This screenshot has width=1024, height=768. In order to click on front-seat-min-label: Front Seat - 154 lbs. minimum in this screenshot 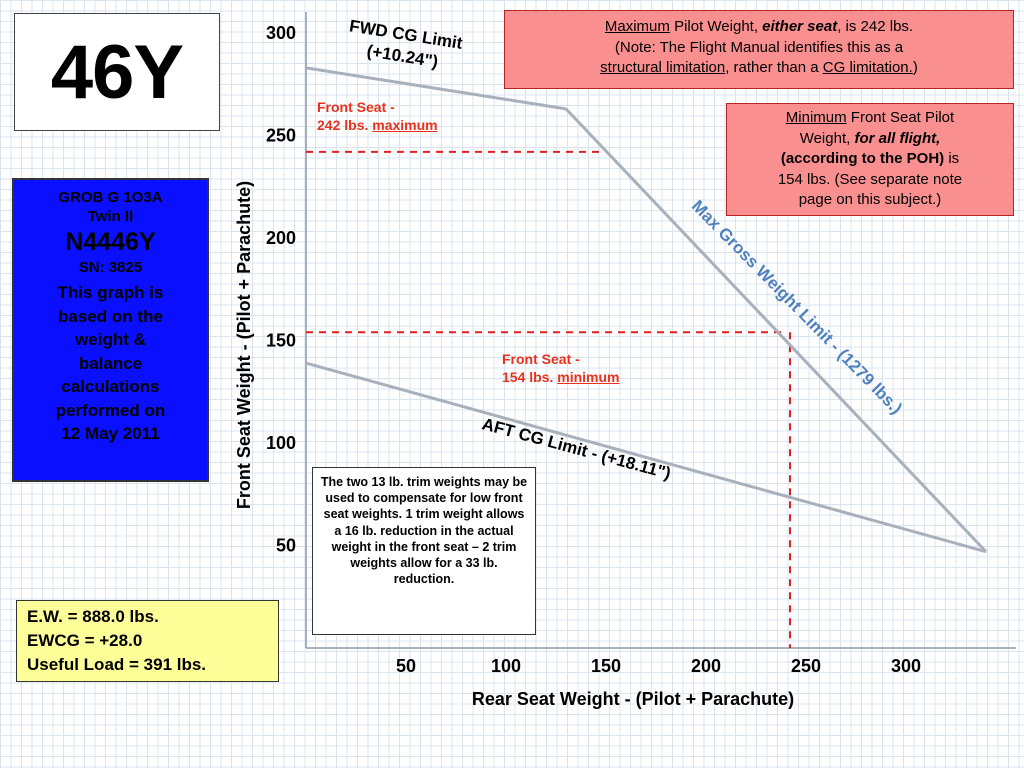, I will do `click(561, 368)`.